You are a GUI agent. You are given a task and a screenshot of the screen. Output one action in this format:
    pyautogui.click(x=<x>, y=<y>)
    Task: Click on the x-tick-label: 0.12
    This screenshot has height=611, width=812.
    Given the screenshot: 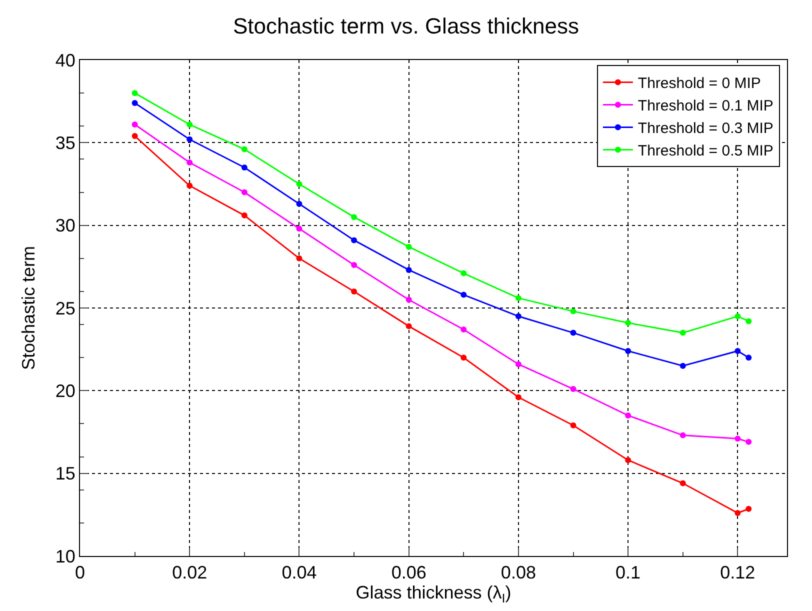 What is the action you would take?
    pyautogui.click(x=738, y=572)
    